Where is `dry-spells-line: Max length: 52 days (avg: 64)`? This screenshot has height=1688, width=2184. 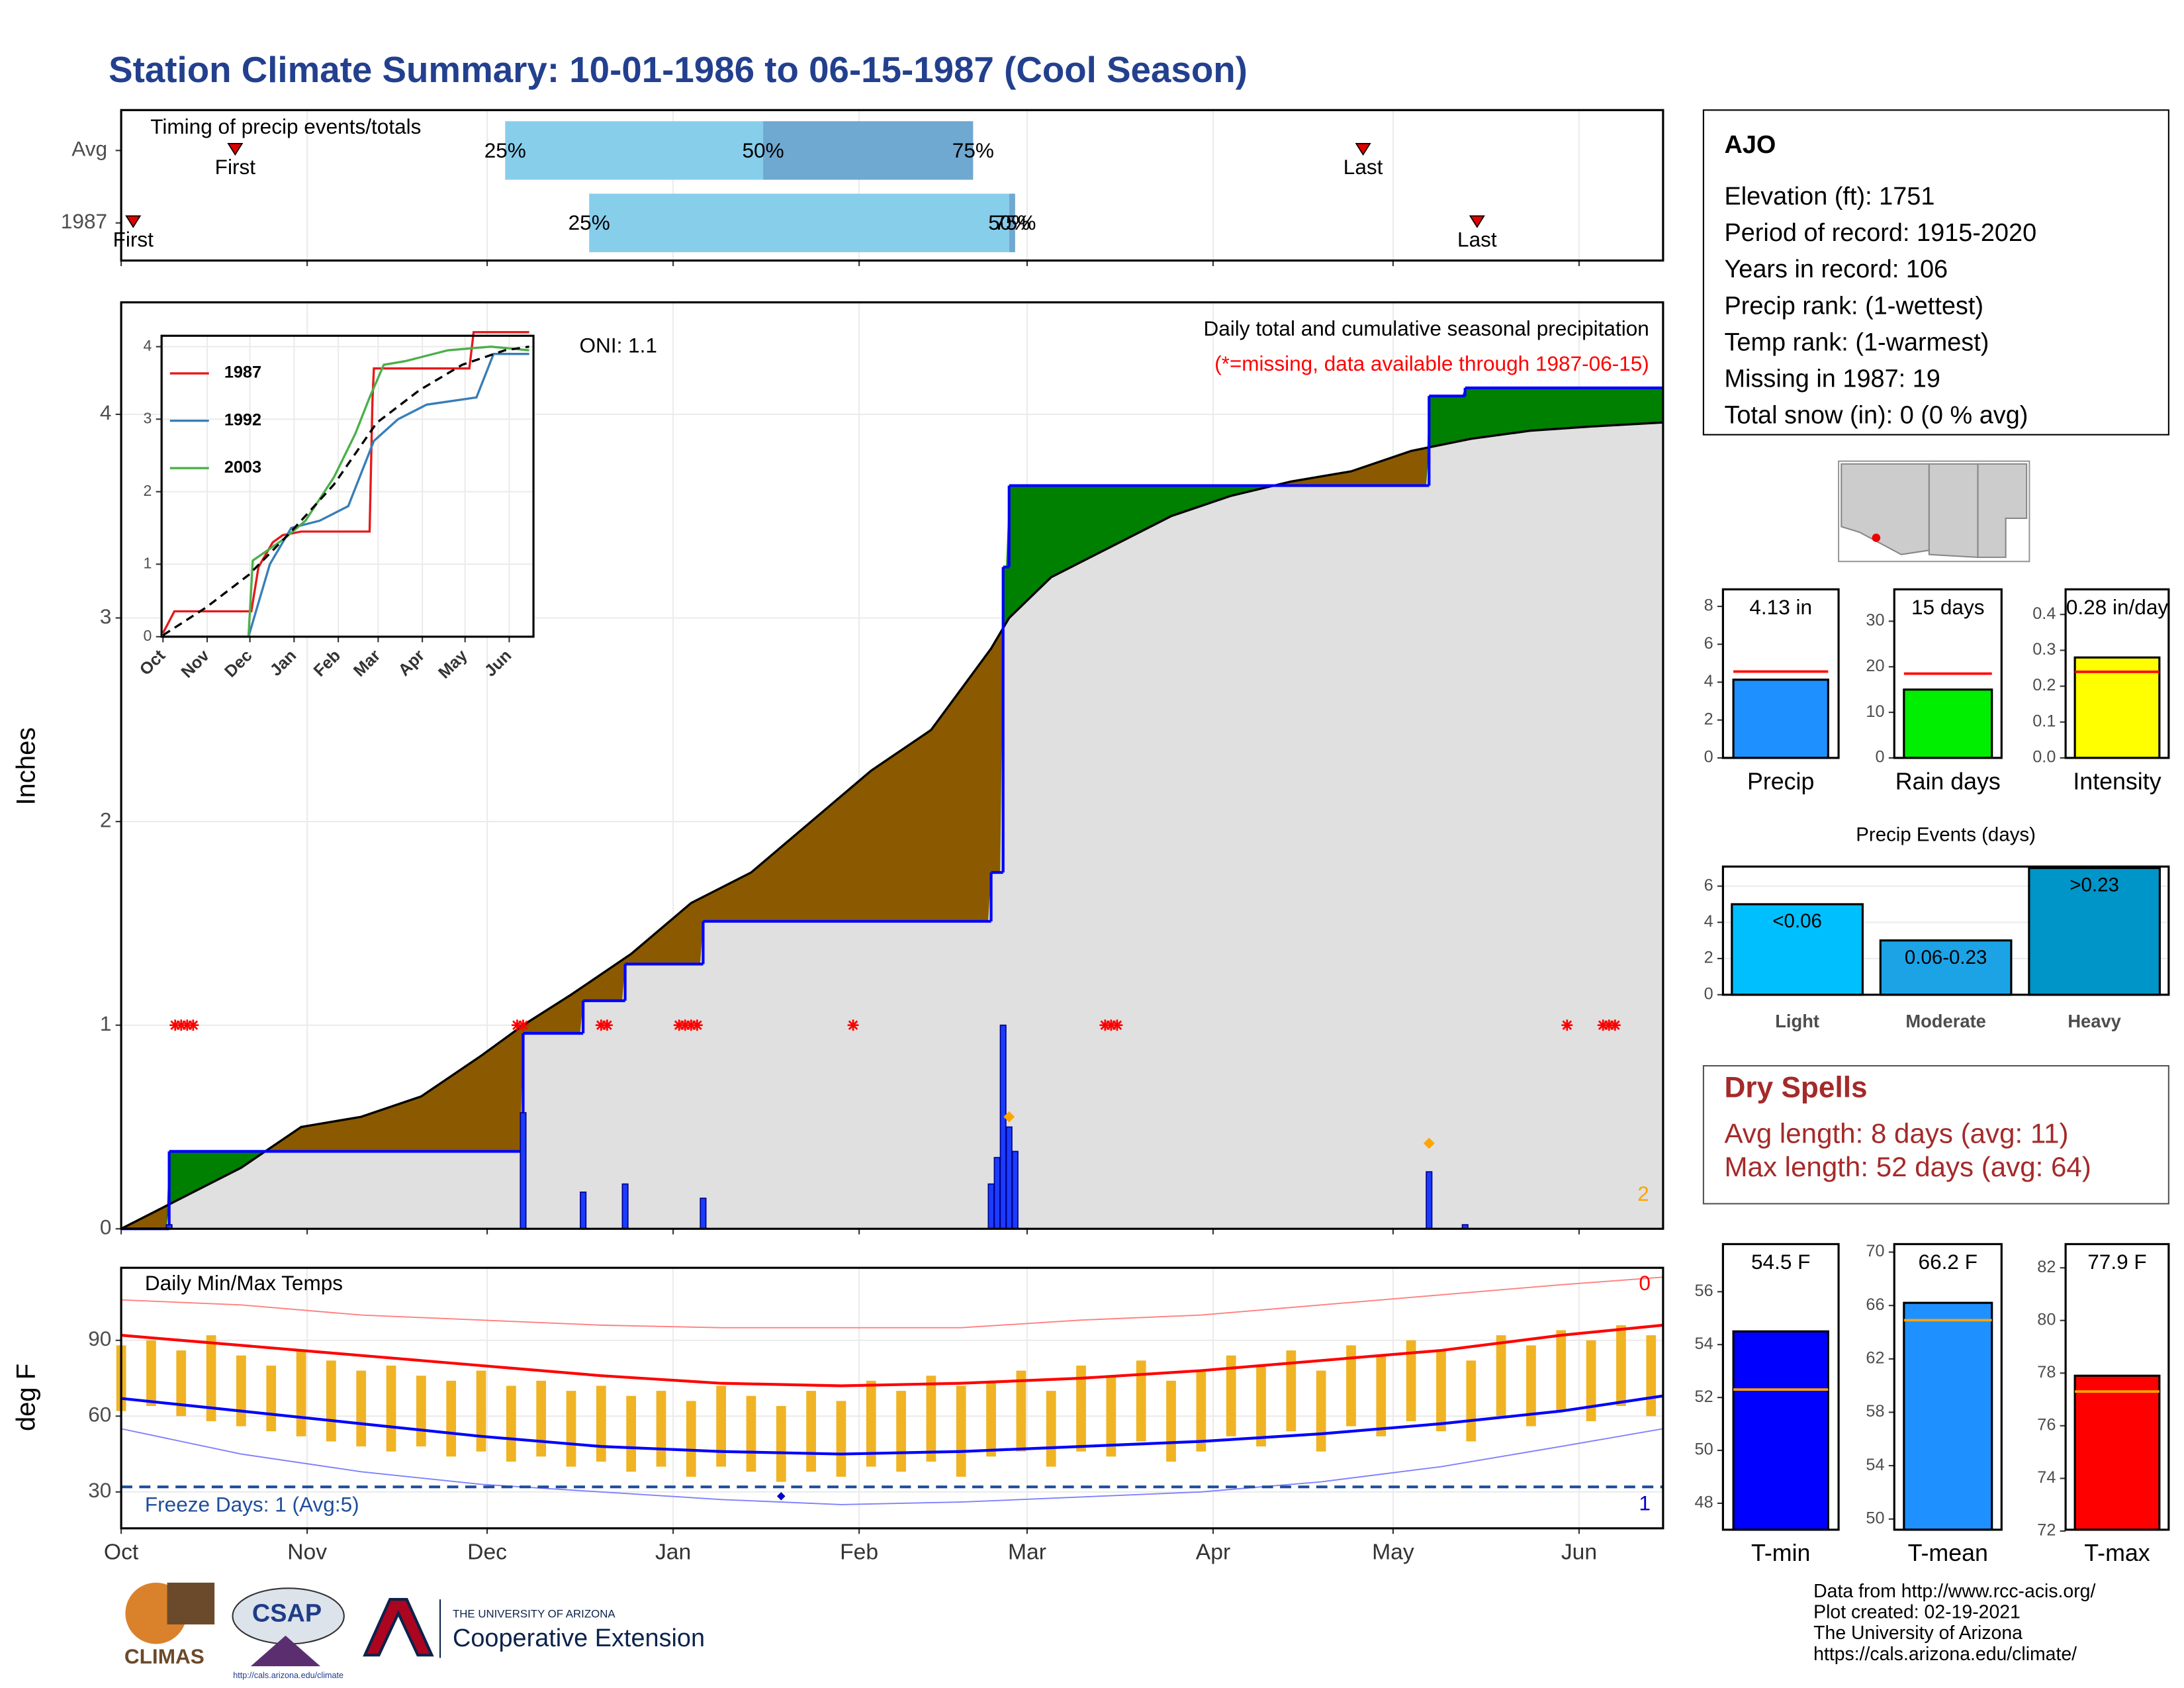 dry-spells-line: Max length: 52 days (avg: 64) is located at coordinates (1908, 1166).